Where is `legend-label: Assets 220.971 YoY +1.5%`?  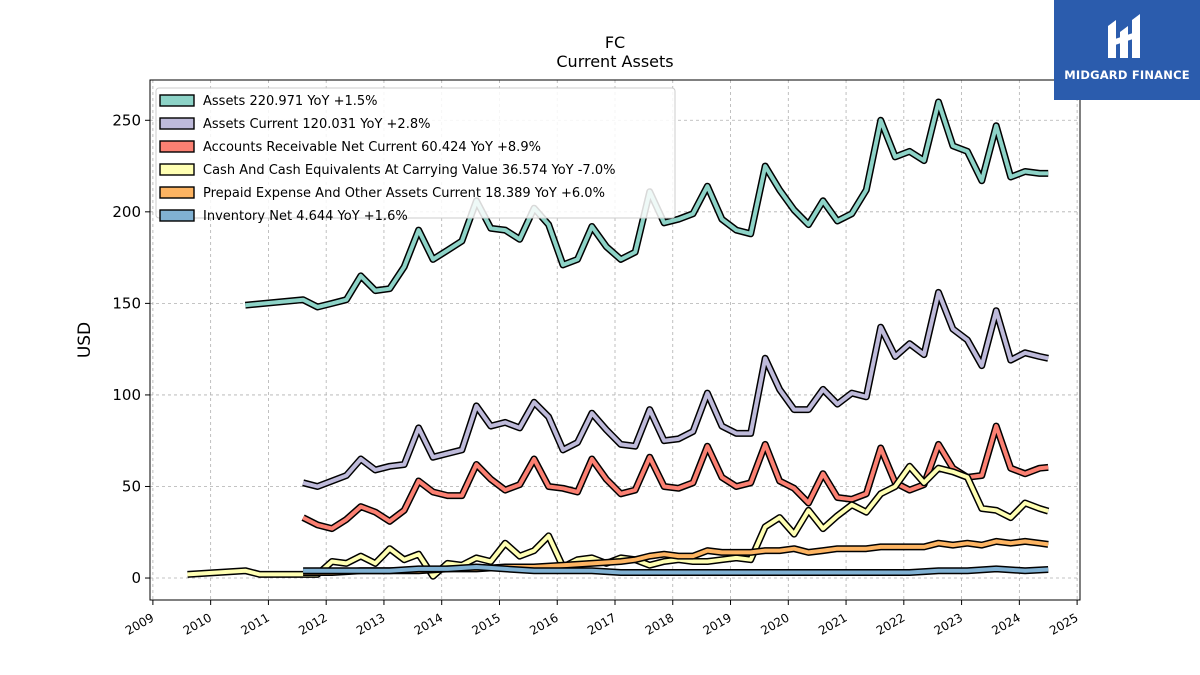 legend-label: Assets 220.971 YoY +1.5% is located at coordinates (290, 101).